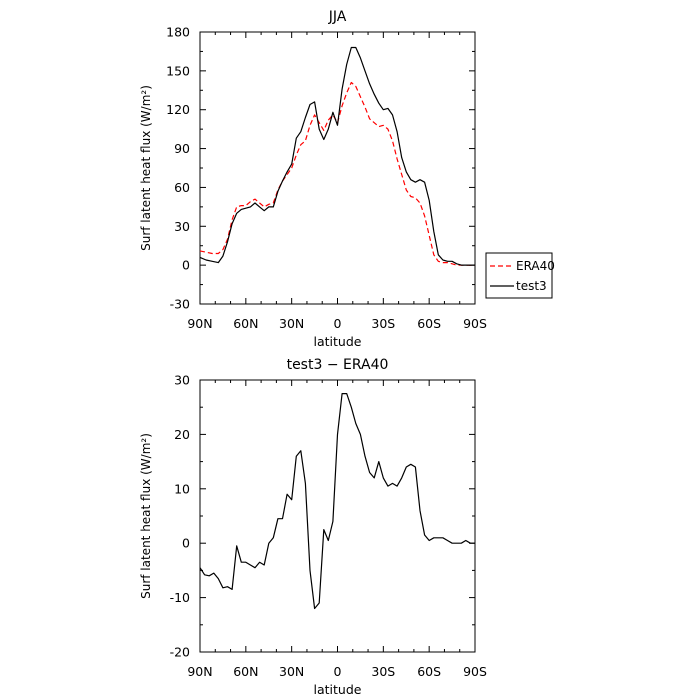 The image size is (700, 700). I want to click on y-tick-label: 10, so click(182, 488).